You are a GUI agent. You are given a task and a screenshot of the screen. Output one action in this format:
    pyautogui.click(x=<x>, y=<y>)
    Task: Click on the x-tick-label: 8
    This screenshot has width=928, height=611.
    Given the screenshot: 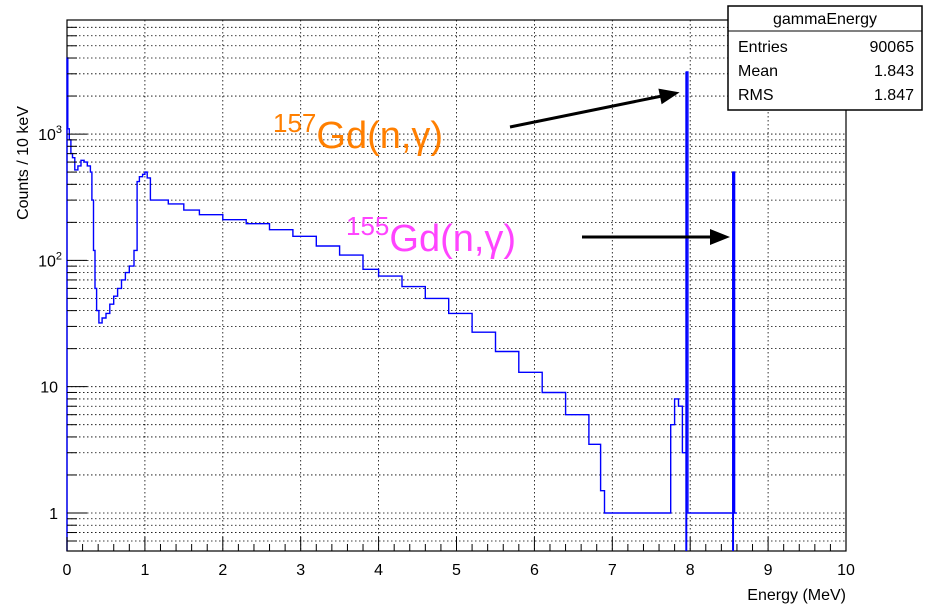 What is the action you would take?
    pyautogui.click(x=690, y=570)
    